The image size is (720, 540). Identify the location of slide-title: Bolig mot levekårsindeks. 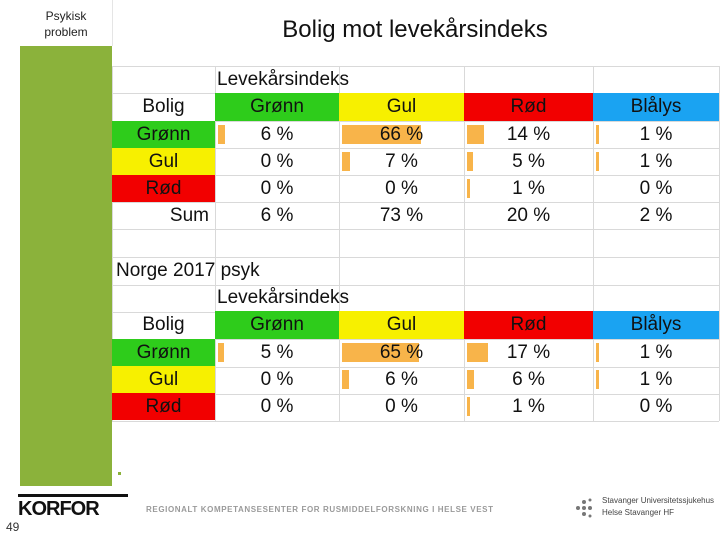
(415, 29).